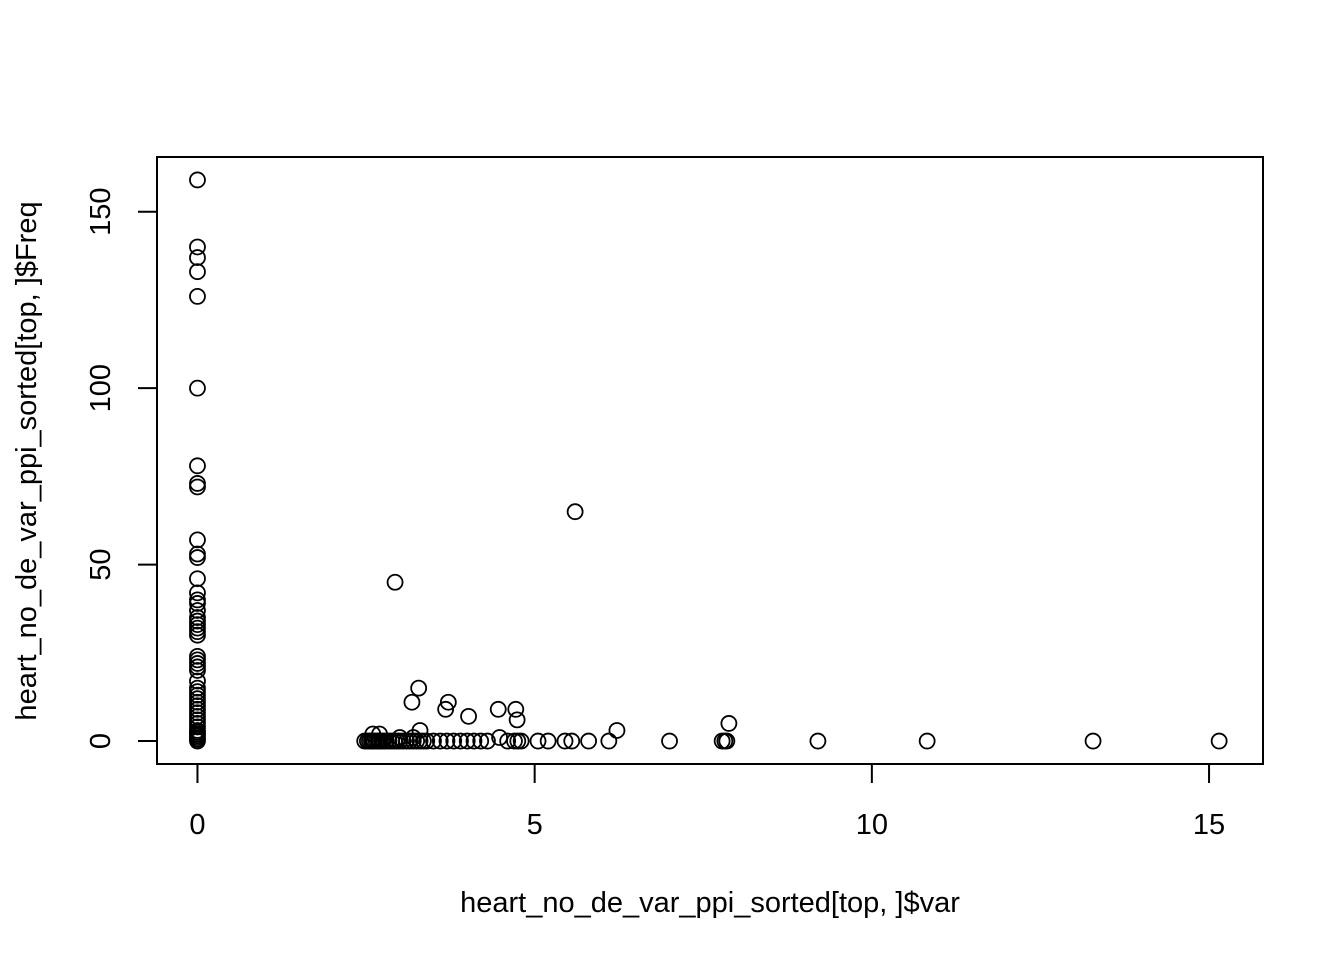 Image resolution: width=1344 pixels, height=960 pixels. I want to click on y-tick-label: 0, so click(101, 741).